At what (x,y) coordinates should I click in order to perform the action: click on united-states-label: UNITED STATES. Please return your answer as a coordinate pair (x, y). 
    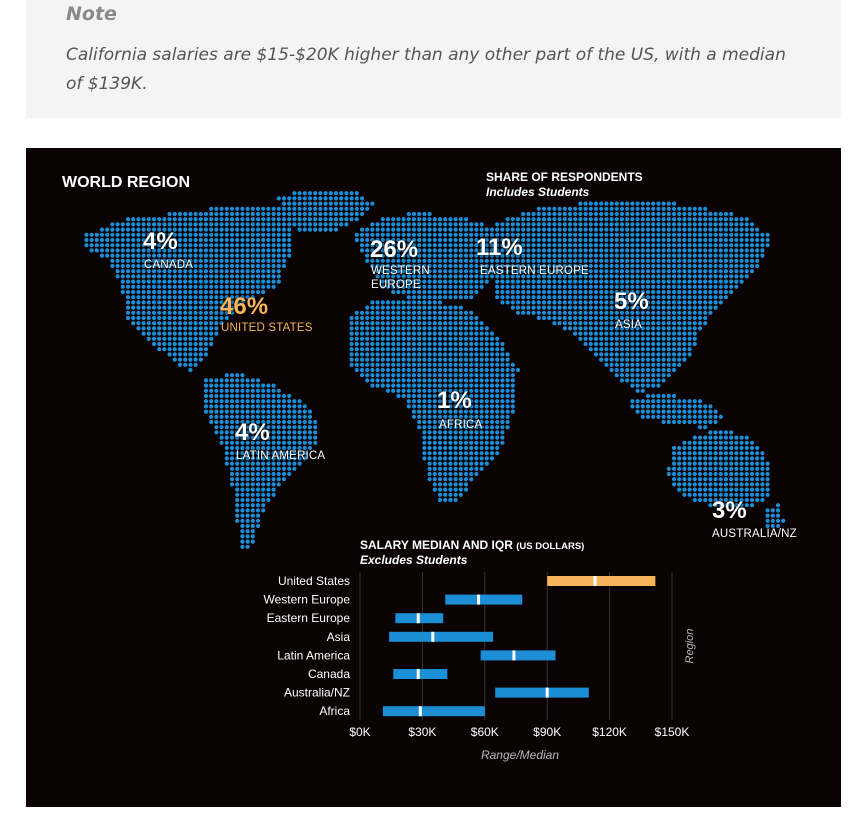
    Looking at the image, I should click on (267, 328).